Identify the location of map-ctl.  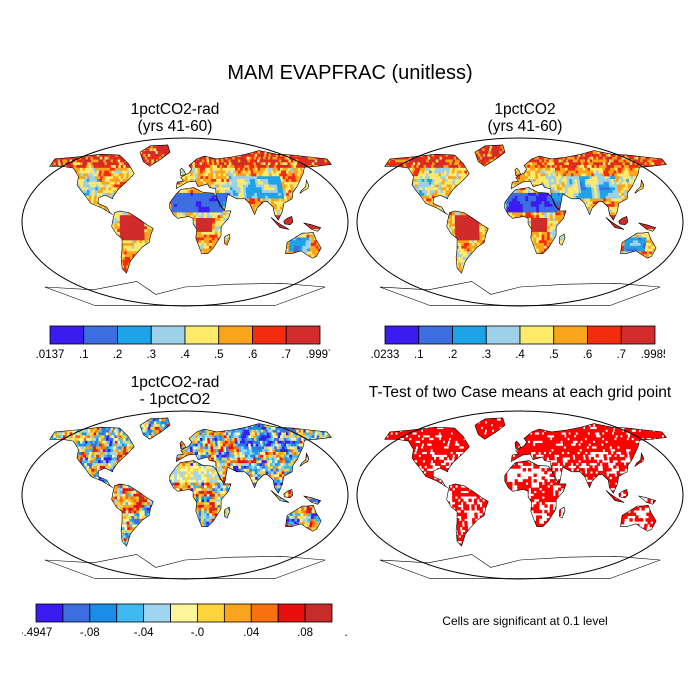
(520, 222).